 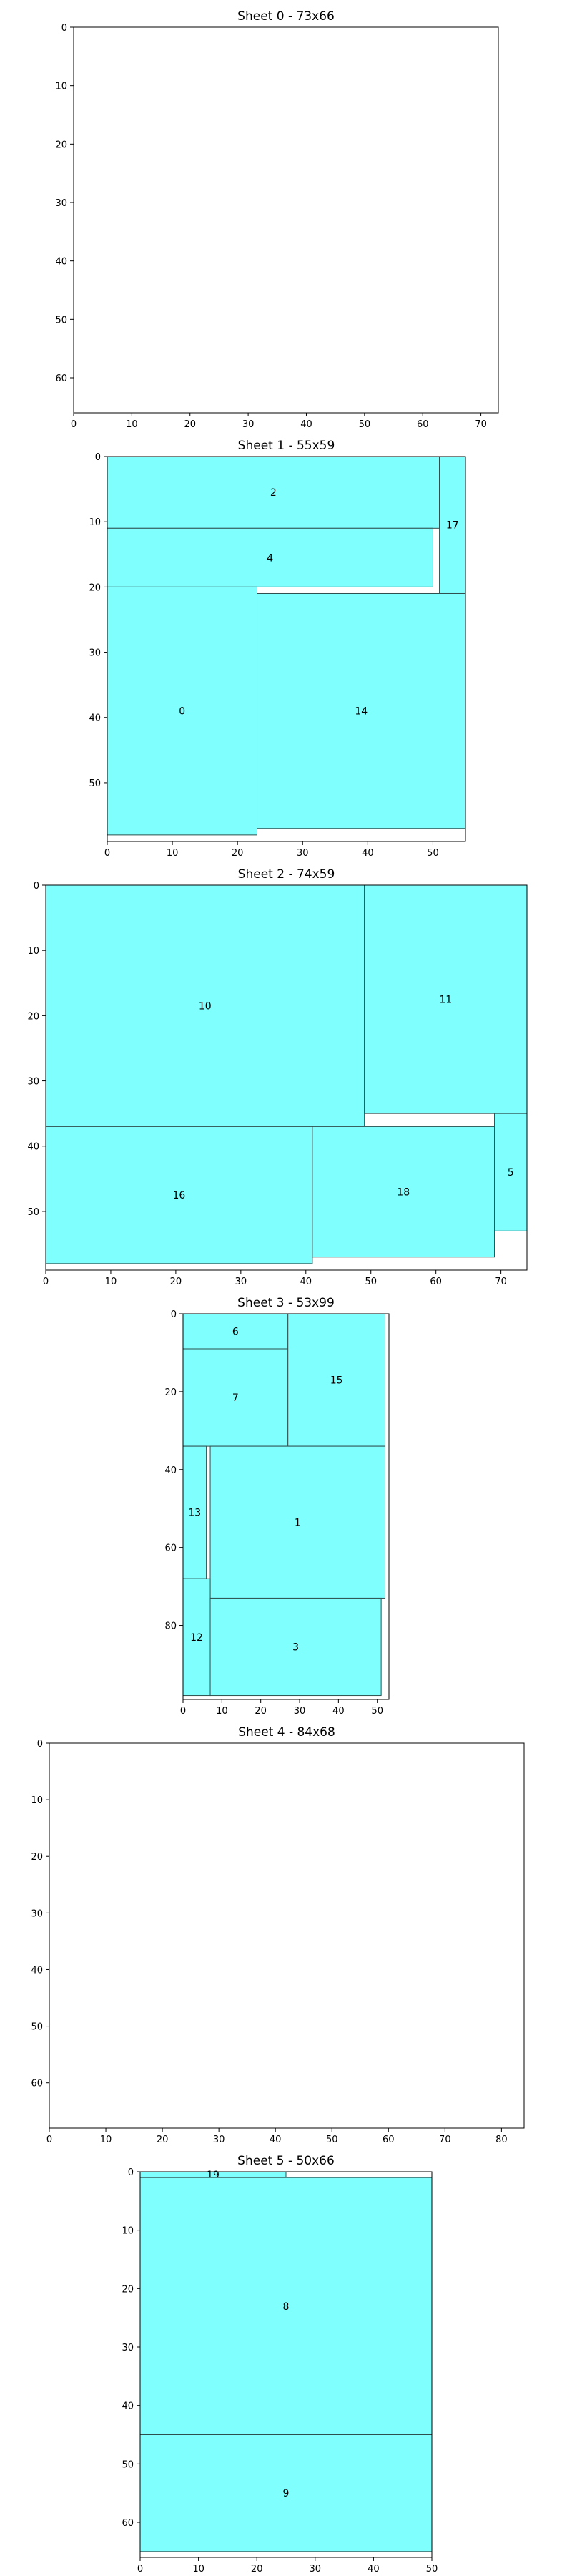 I want to click on y-tick-label-0-20: 20, so click(x=61, y=145).